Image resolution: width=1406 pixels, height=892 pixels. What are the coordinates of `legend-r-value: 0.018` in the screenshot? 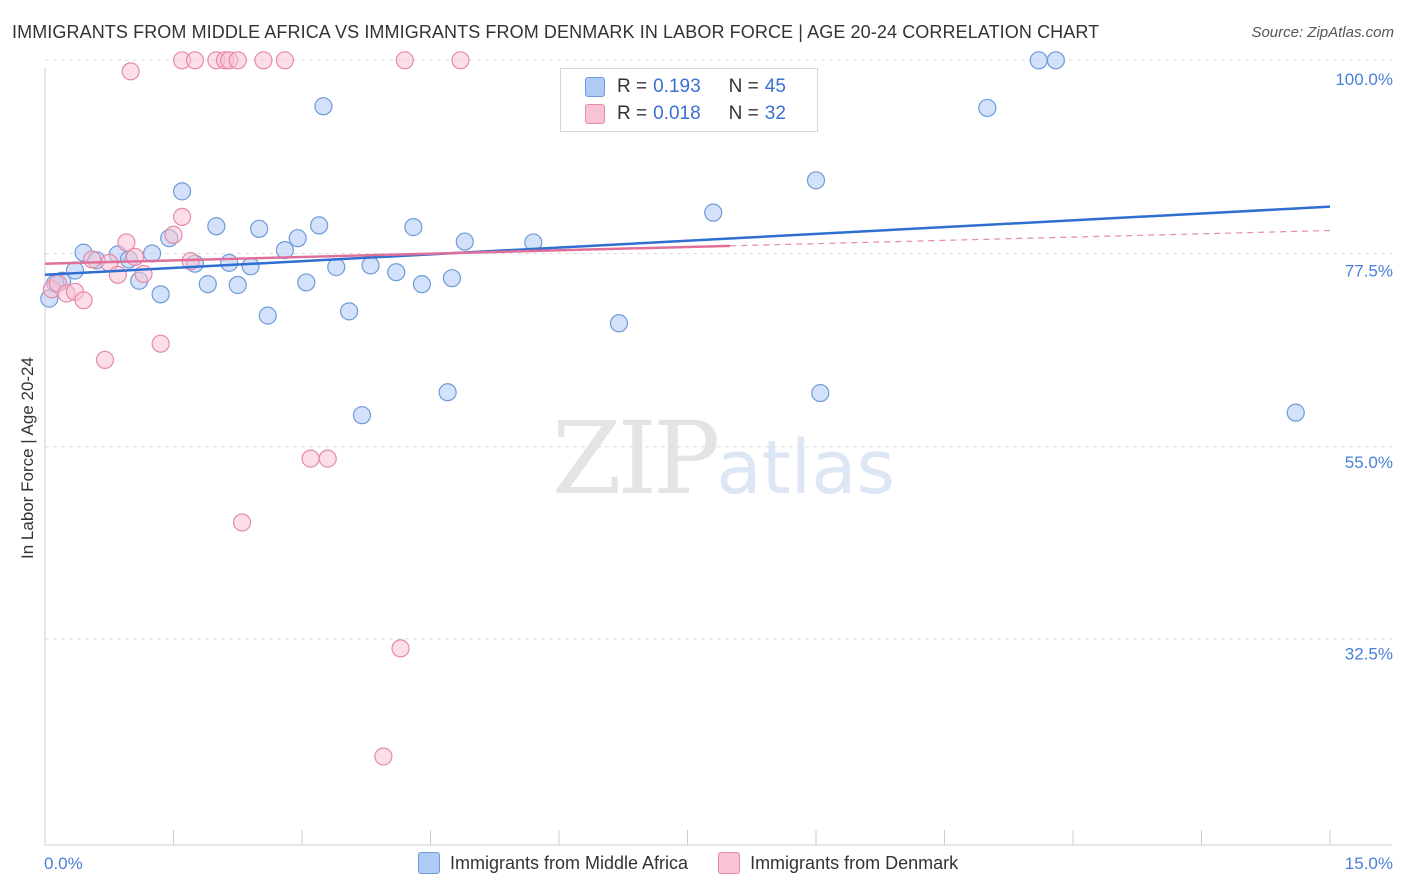 It's located at (677, 113).